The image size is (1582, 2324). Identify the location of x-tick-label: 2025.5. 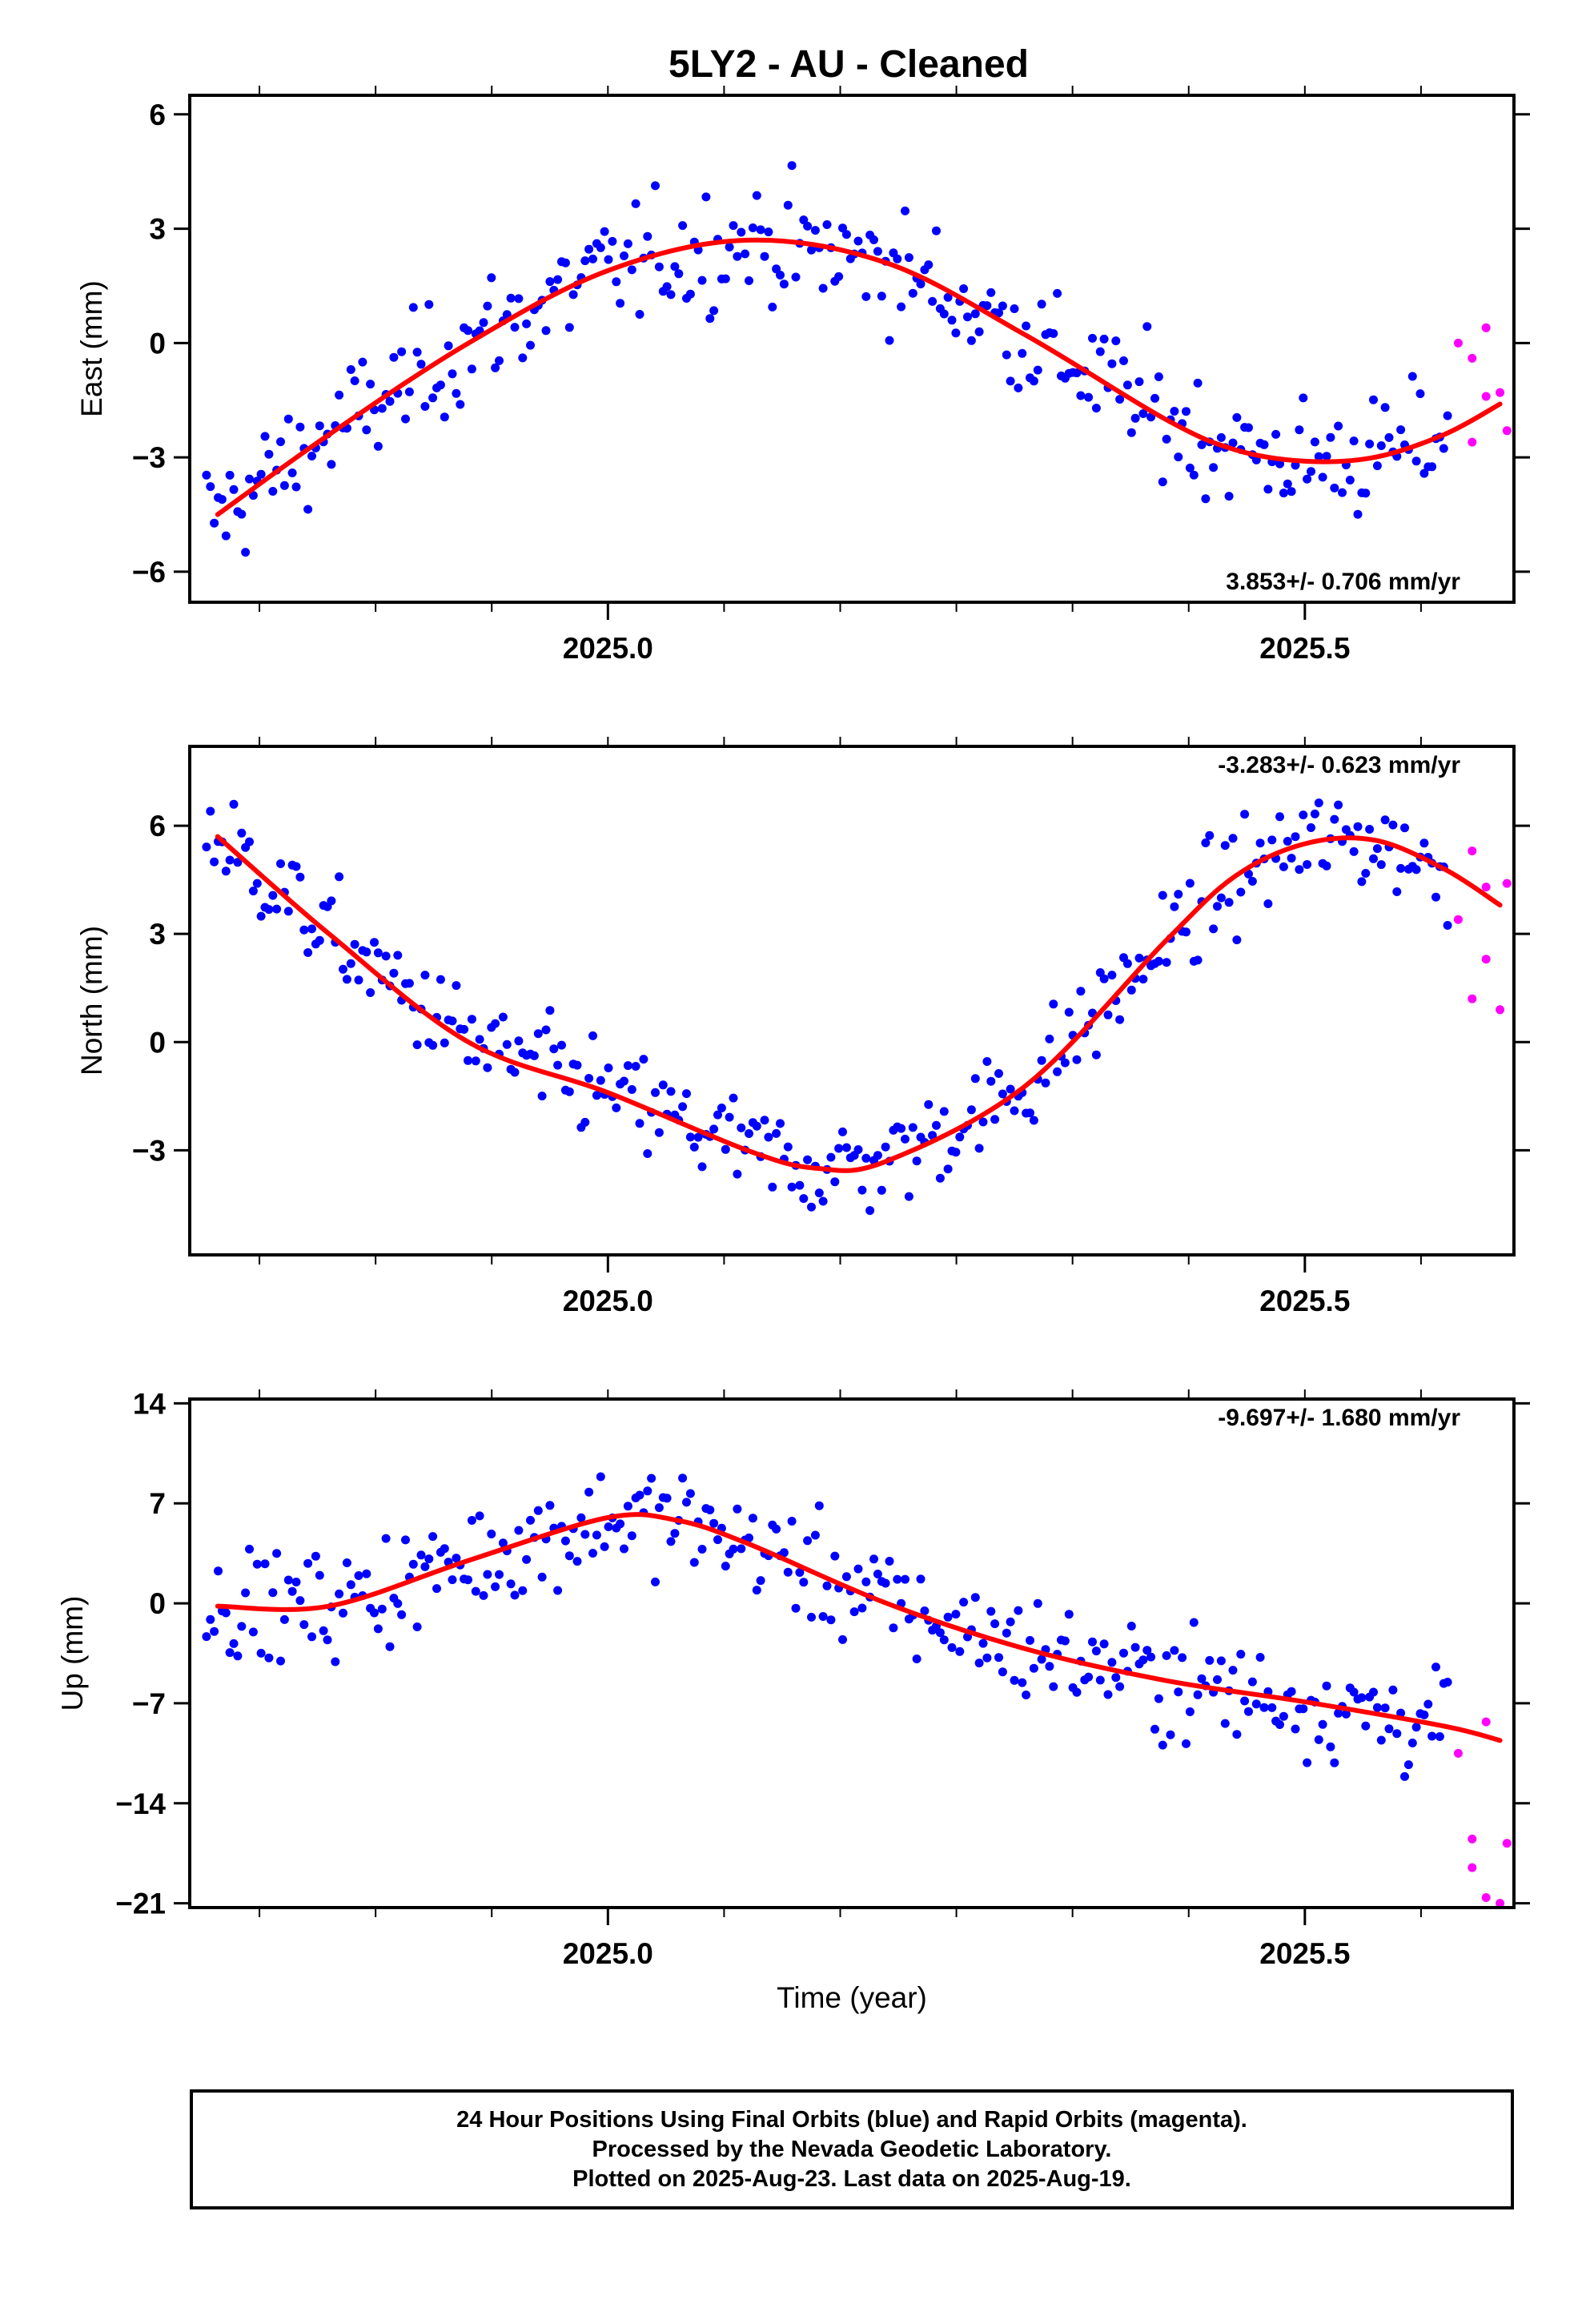
(1304, 648).